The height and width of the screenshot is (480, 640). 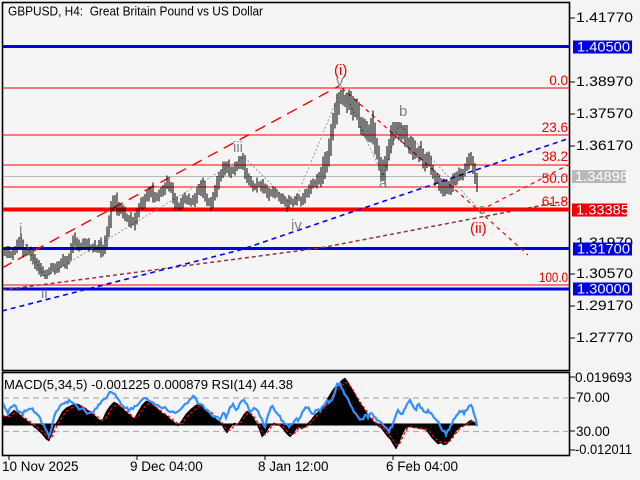 I want to click on svg-text: 1.38970, so click(x=604, y=81).